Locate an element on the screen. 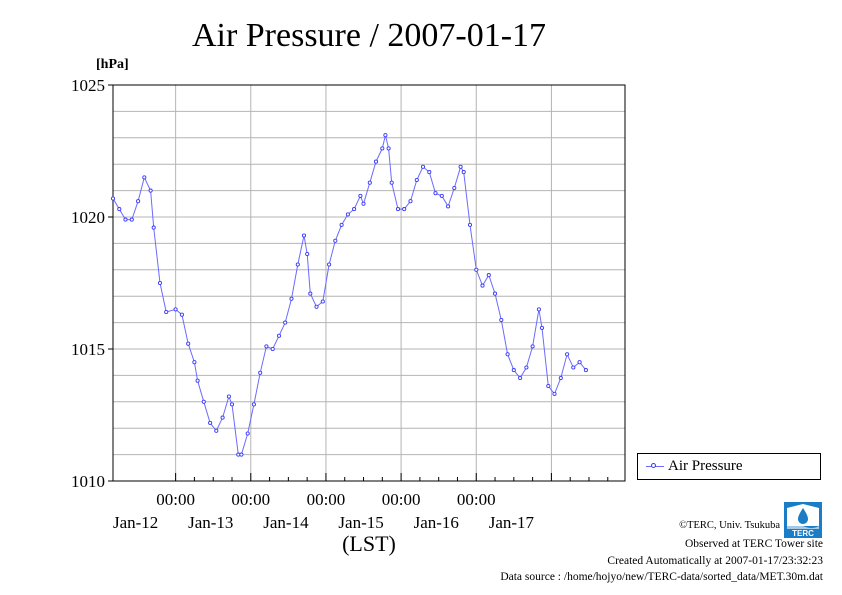 This screenshot has height=595, width=842. x-axis-label: (LST) is located at coordinates (369, 543).